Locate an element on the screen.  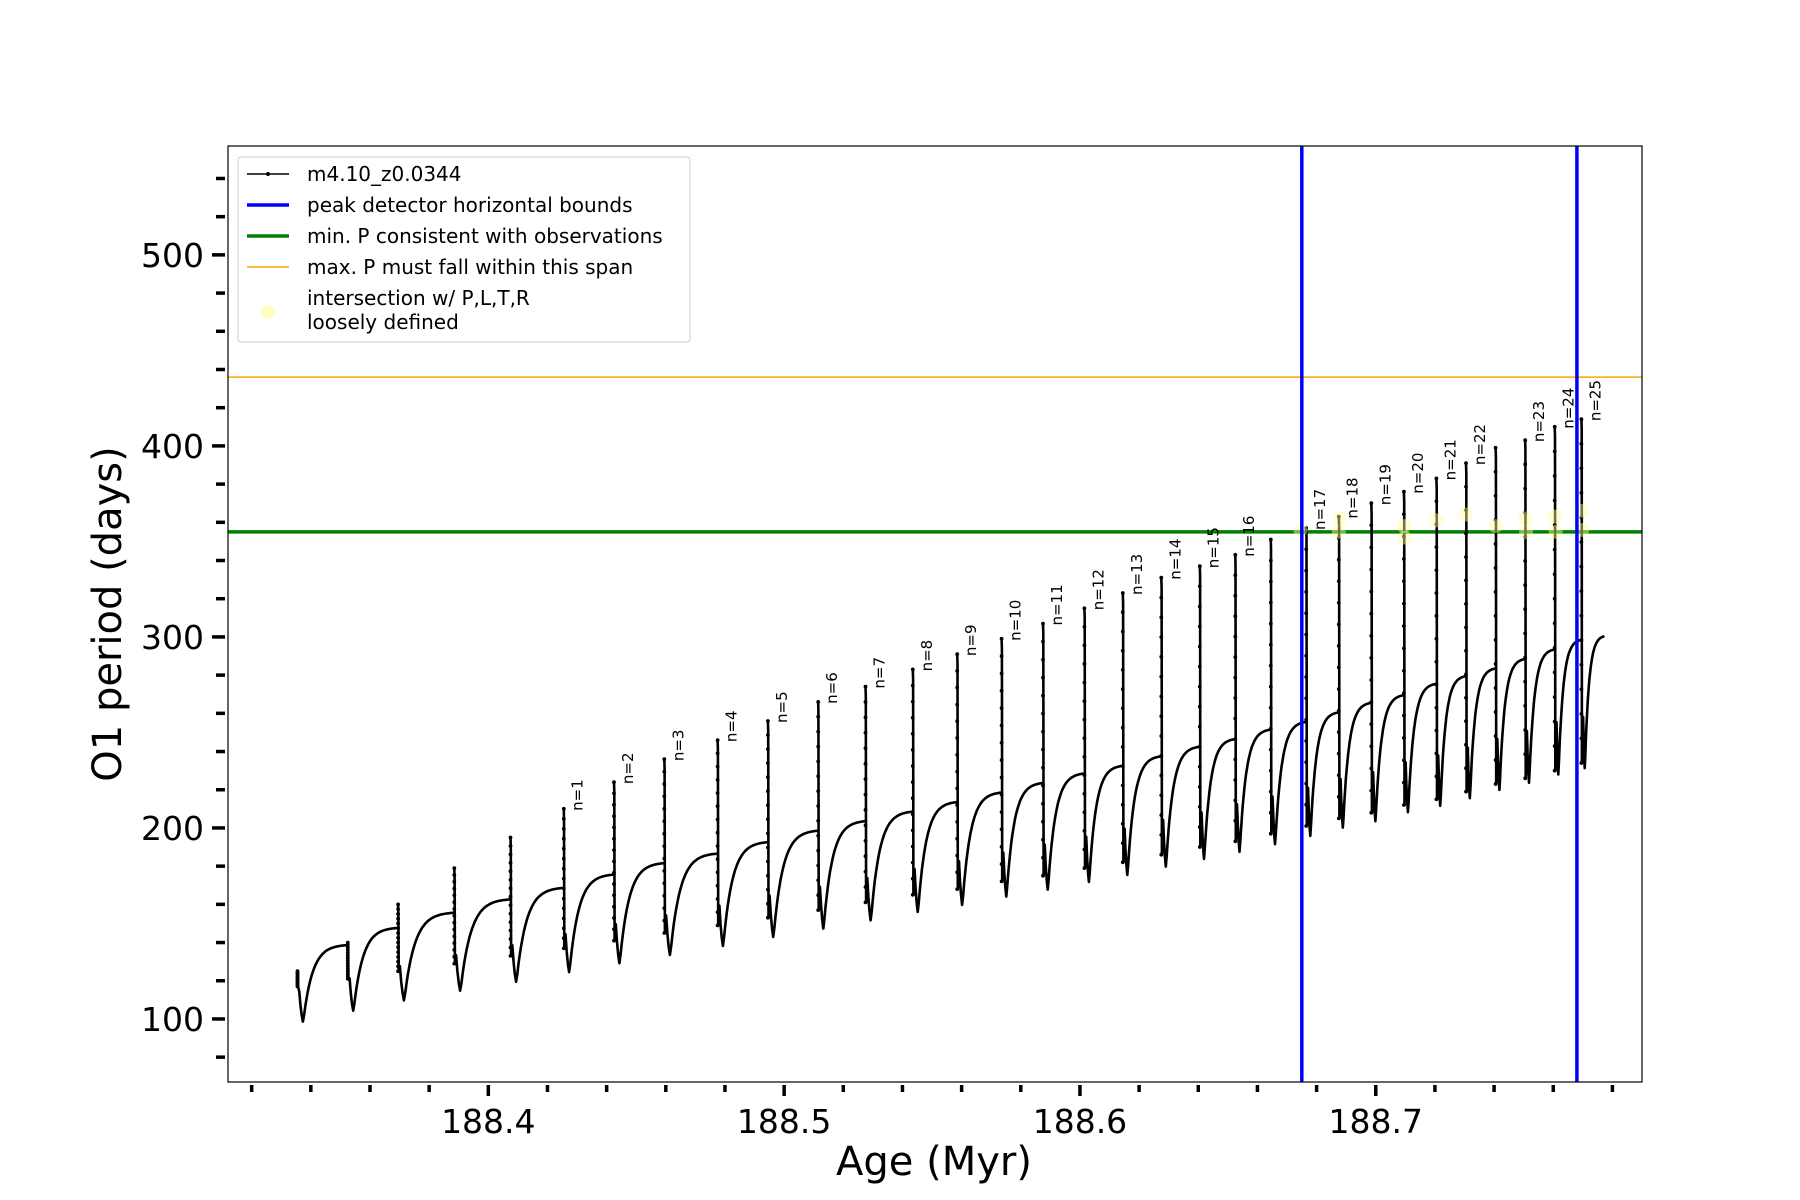
peak-label: n=18 is located at coordinates (1353, 497).